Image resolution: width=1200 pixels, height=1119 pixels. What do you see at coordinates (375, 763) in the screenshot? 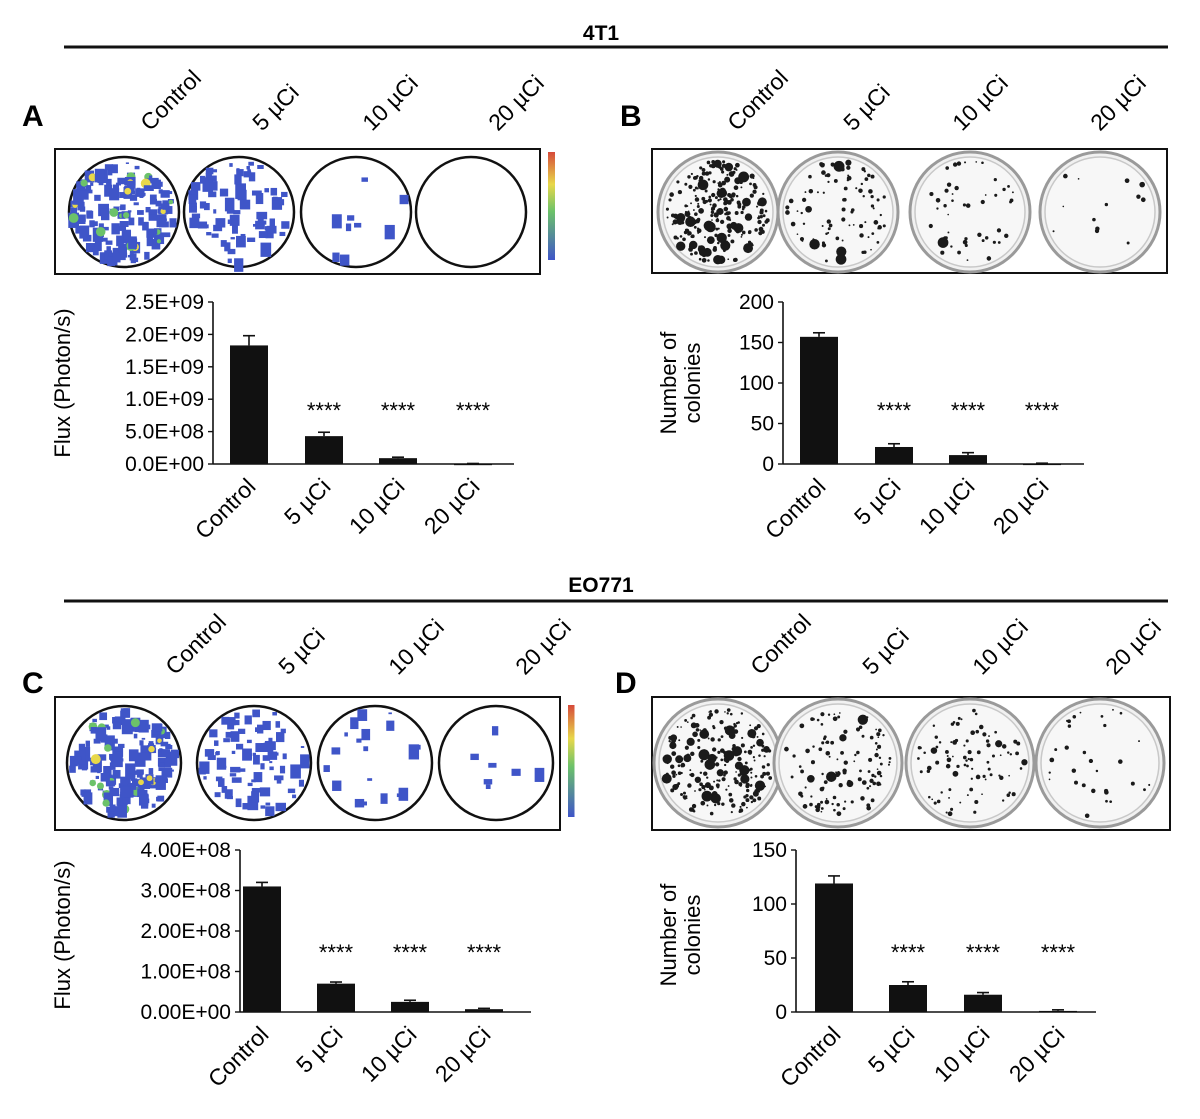
I see `imaging-well` at bounding box center [375, 763].